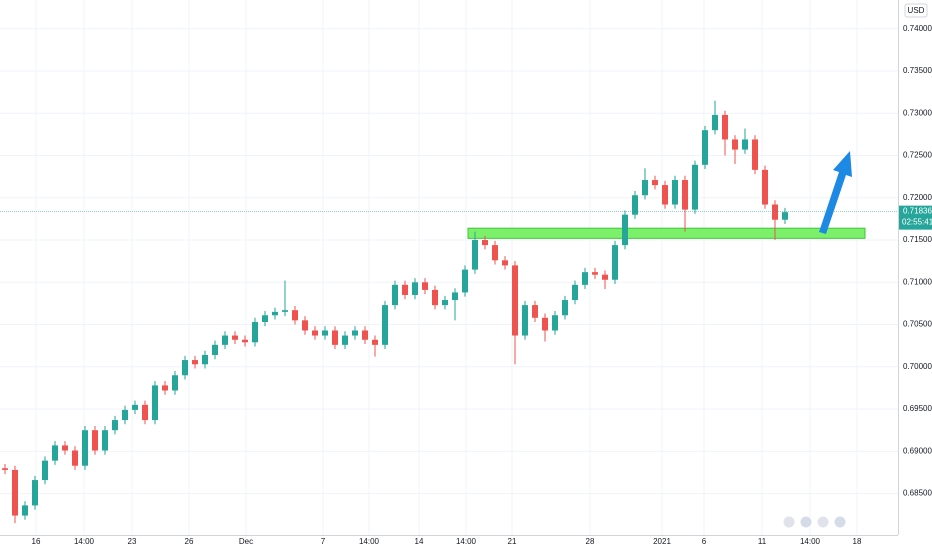  What do you see at coordinates (419, 541) in the screenshot?
I see `x-tick-label: 14` at bounding box center [419, 541].